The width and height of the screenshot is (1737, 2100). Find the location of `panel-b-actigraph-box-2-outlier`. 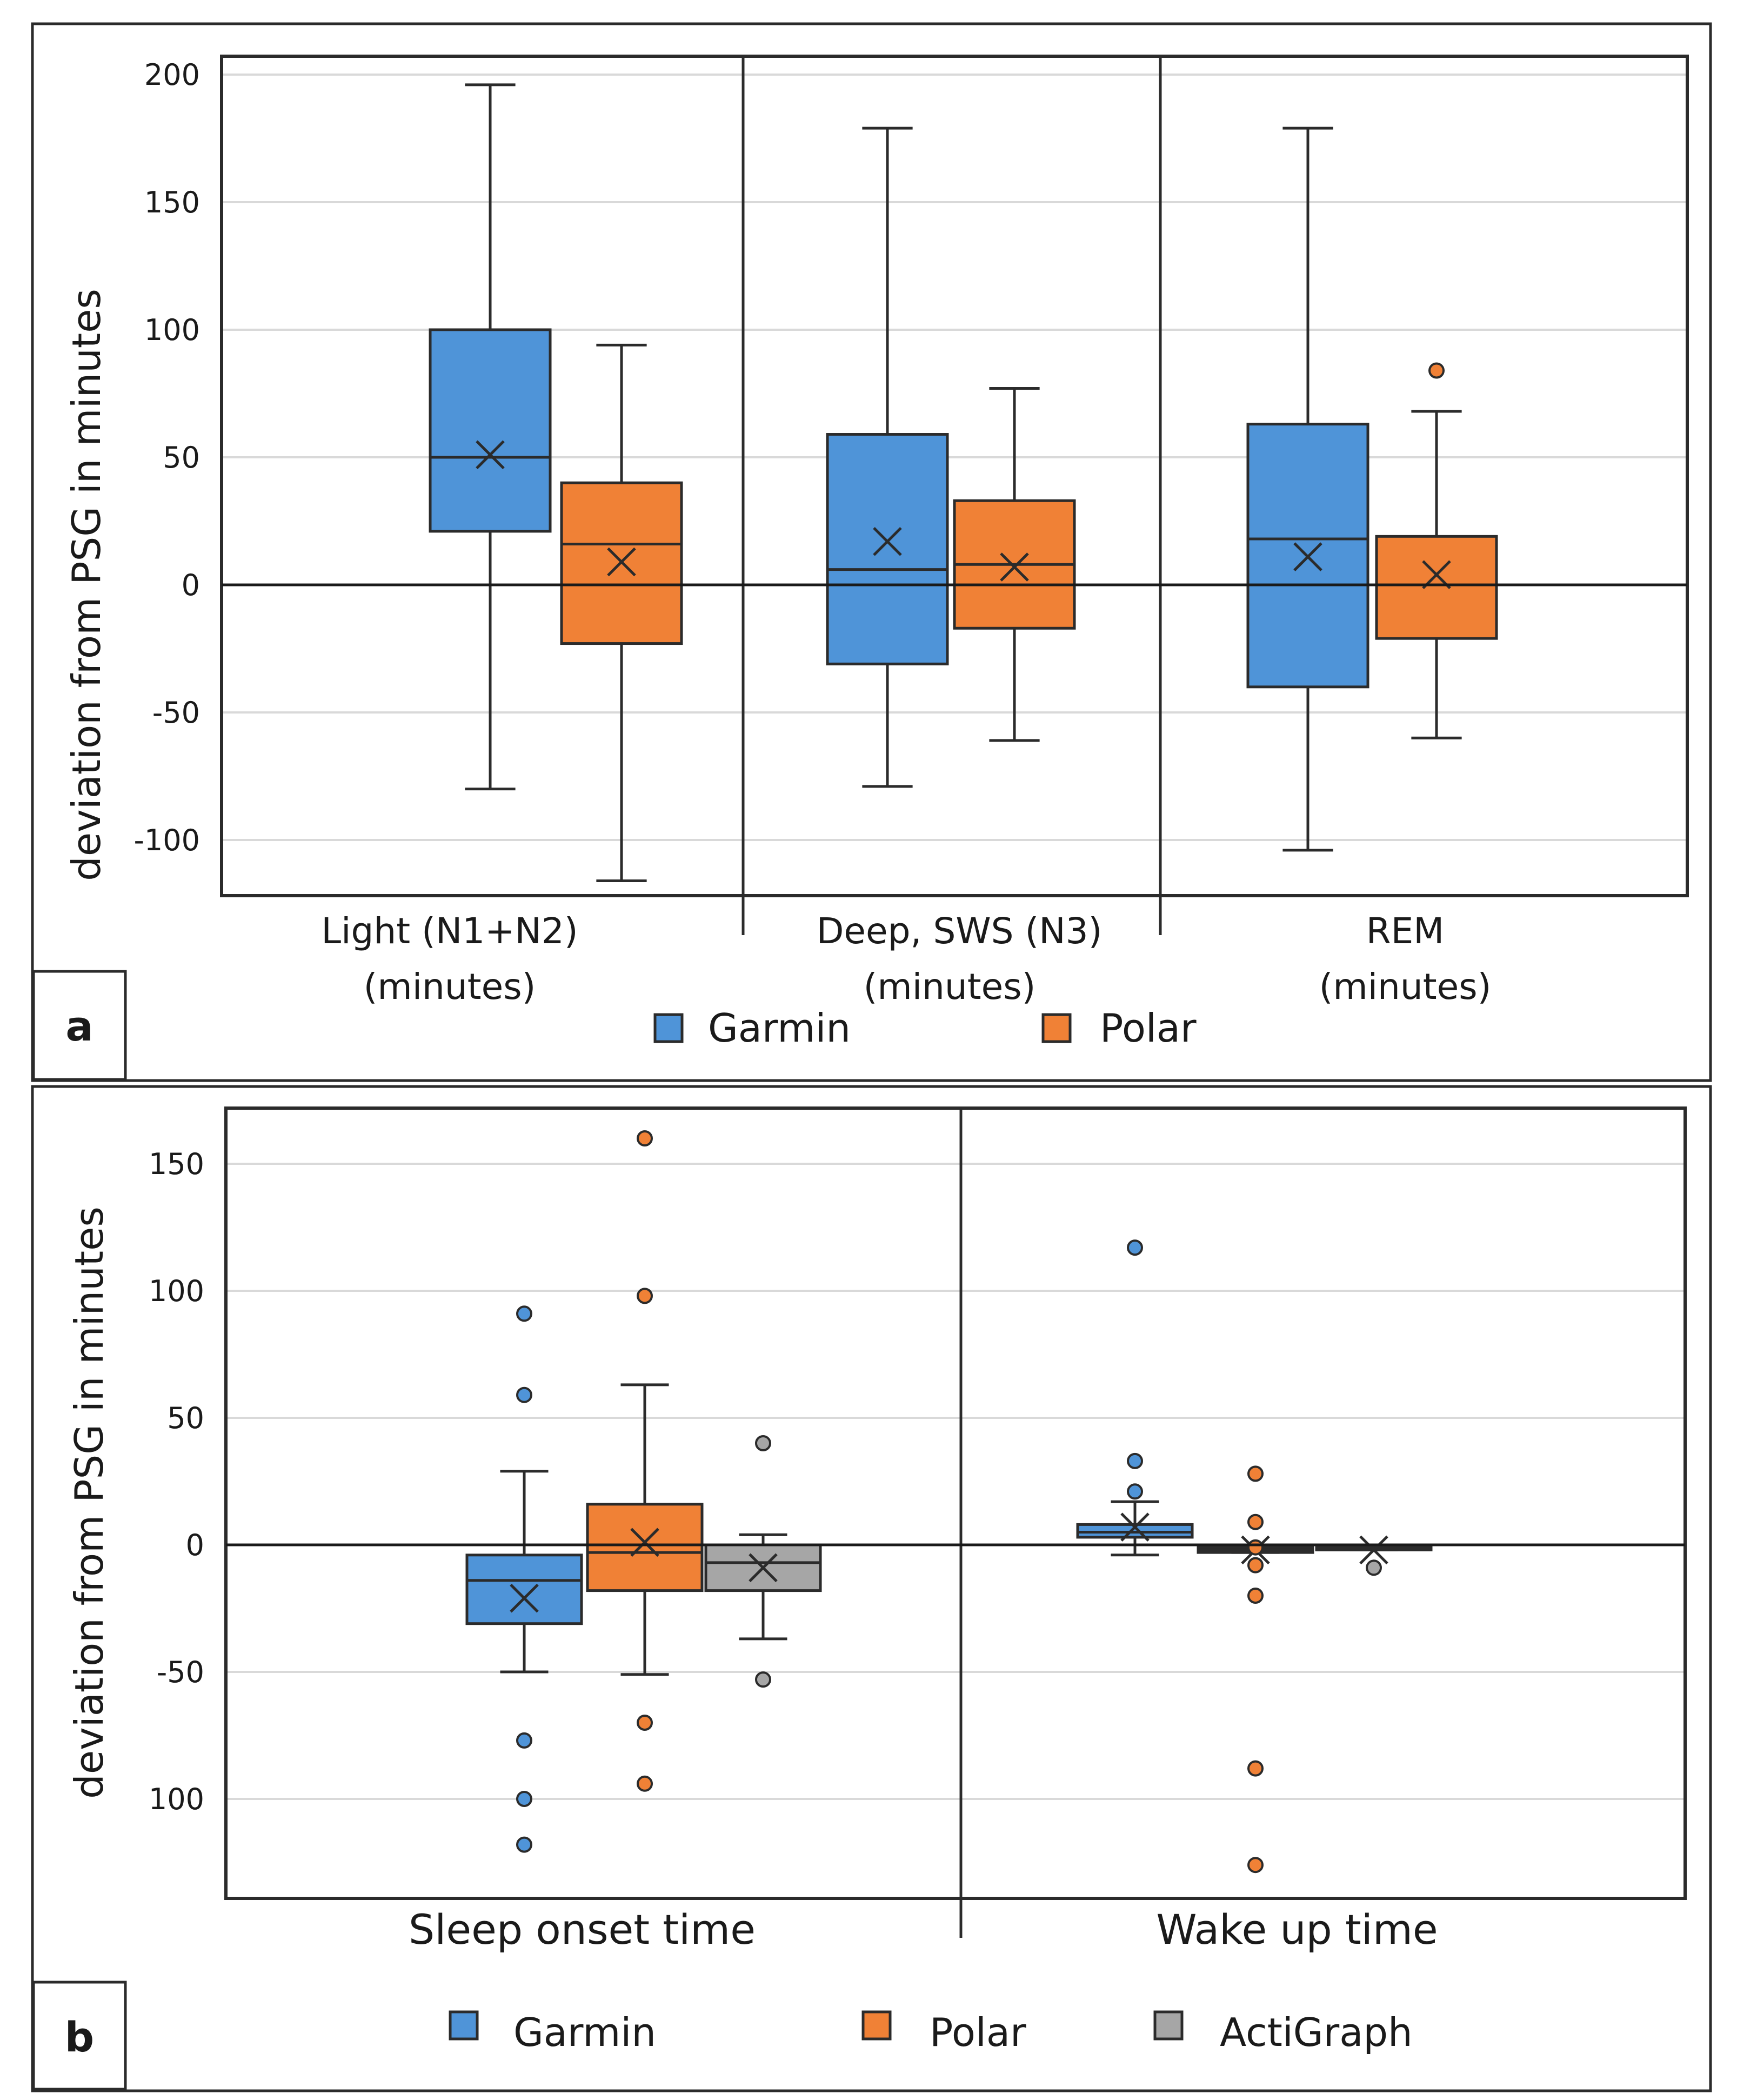

panel-b-actigraph-box-2-outlier is located at coordinates (1374, 1567).